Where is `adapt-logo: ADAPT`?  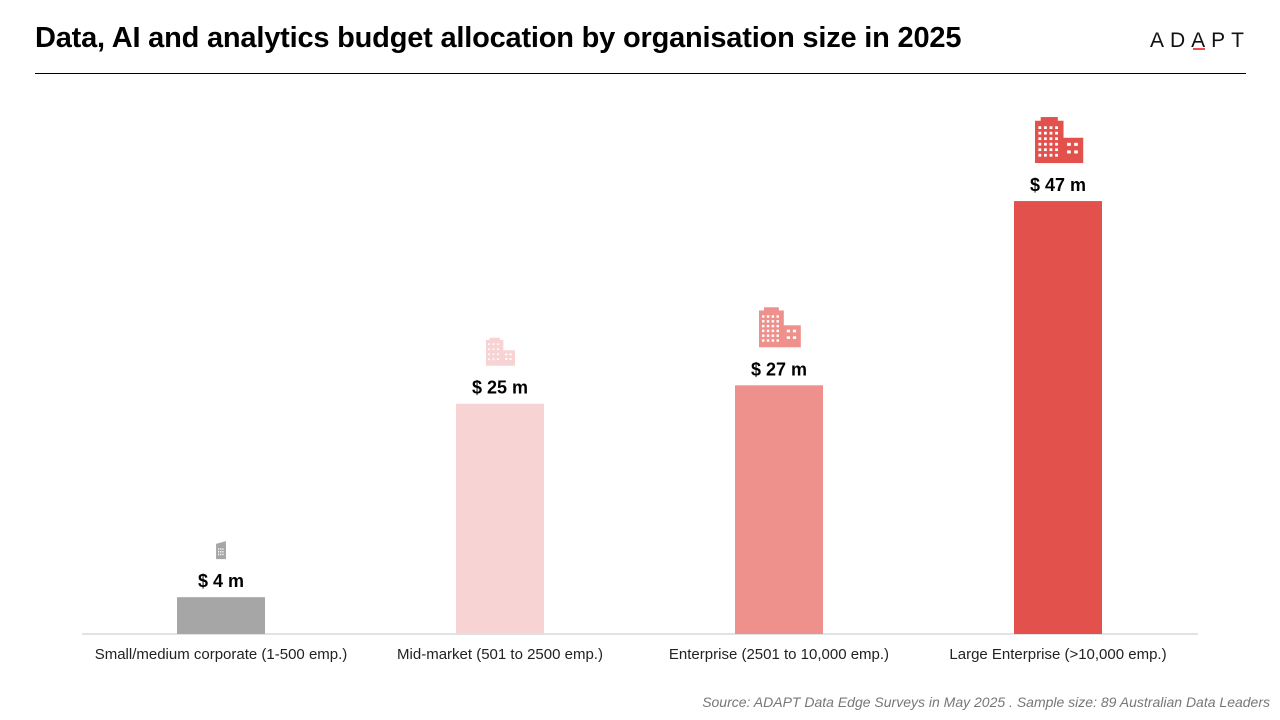
adapt-logo: ADAPT is located at coordinates (1200, 40).